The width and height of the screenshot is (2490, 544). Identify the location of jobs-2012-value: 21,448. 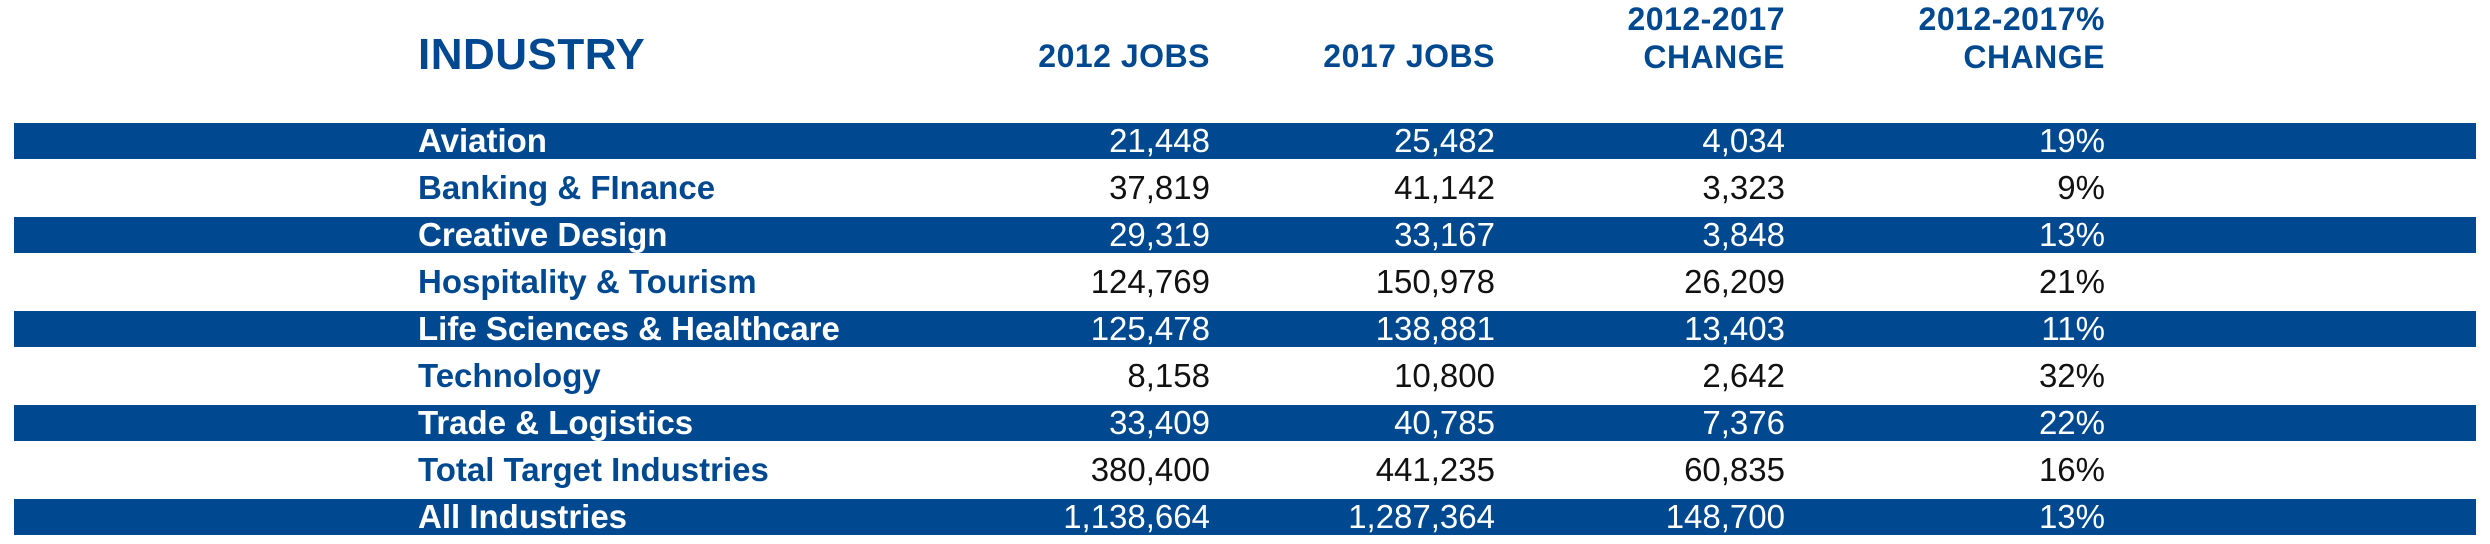
(1159, 140).